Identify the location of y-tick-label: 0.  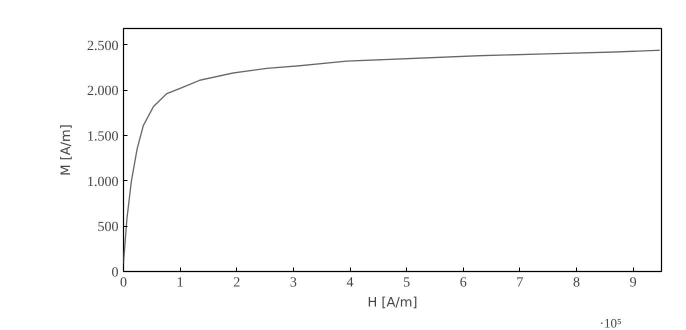
(115, 273).